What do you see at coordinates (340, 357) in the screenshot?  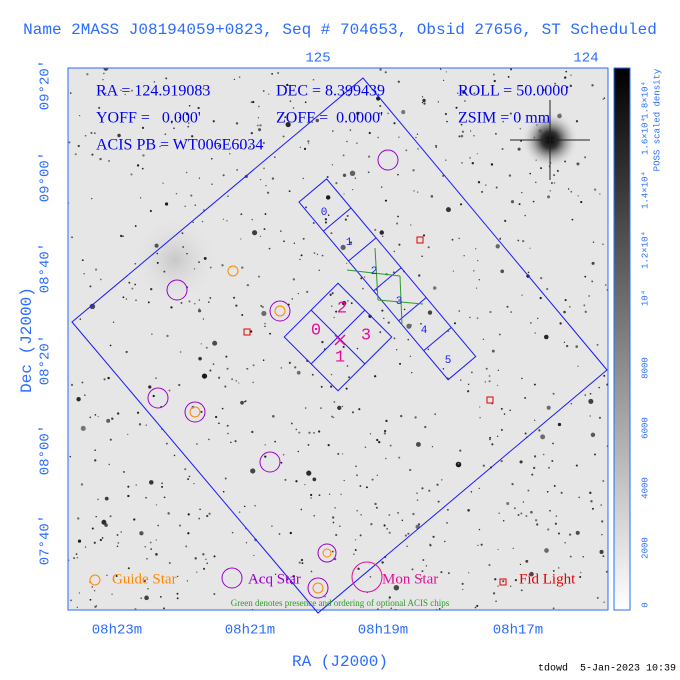 I see `chip-label: 1` at bounding box center [340, 357].